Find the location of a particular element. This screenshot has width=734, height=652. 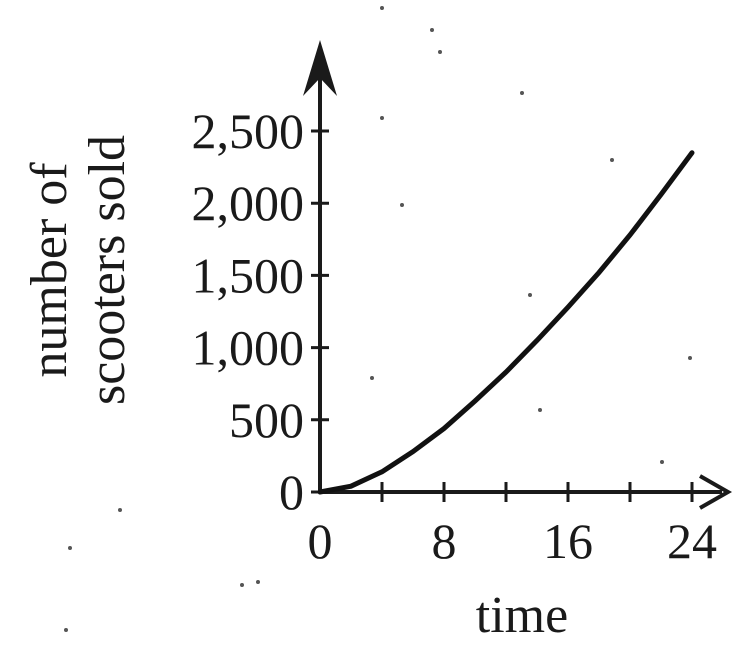

y-axis-title-line-2: scooters sold is located at coordinates (107, 270).